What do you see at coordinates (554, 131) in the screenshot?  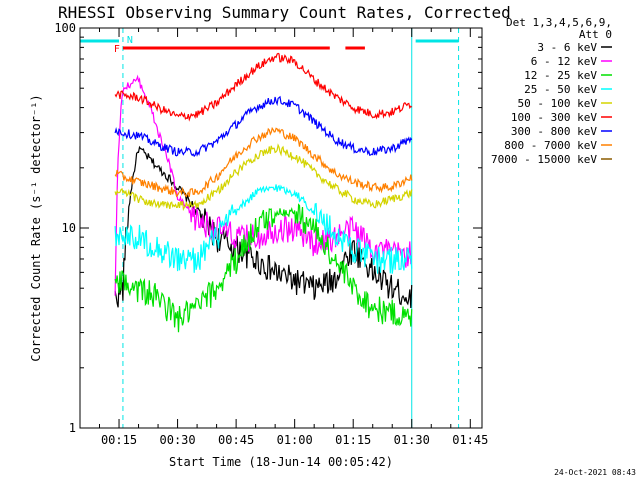 I see `legend-entry-label: 300 - 800 keV` at bounding box center [554, 131].